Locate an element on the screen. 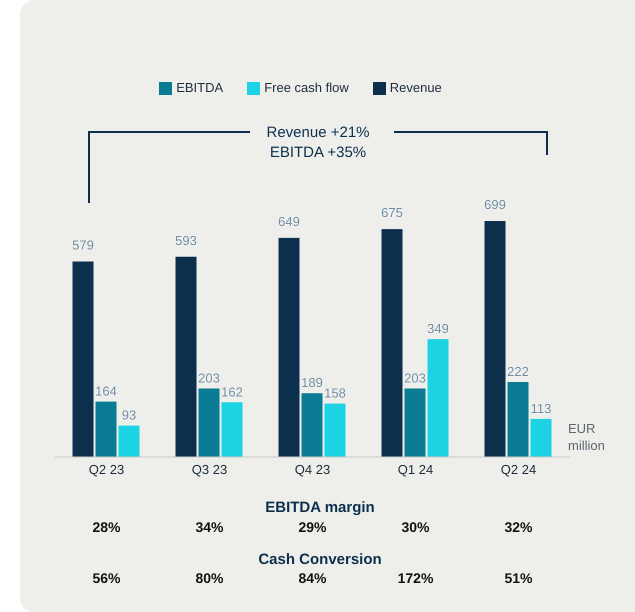 The image size is (635, 612). x-tick-label: Q4 23 is located at coordinates (312, 470).